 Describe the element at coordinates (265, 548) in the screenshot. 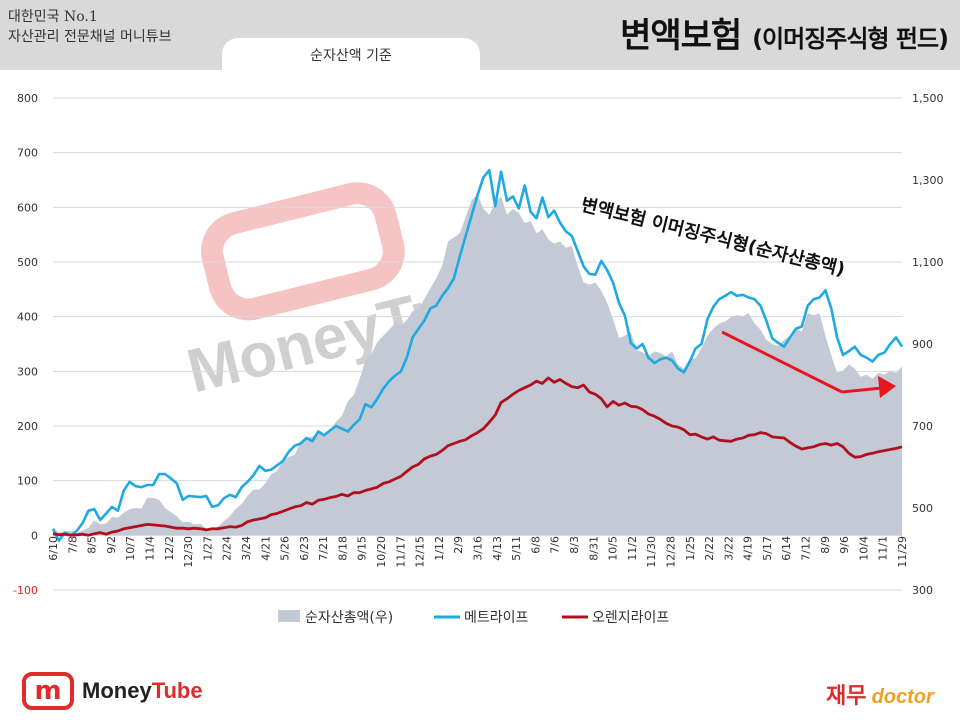

I see `x-tick-label: 4/21` at that location.